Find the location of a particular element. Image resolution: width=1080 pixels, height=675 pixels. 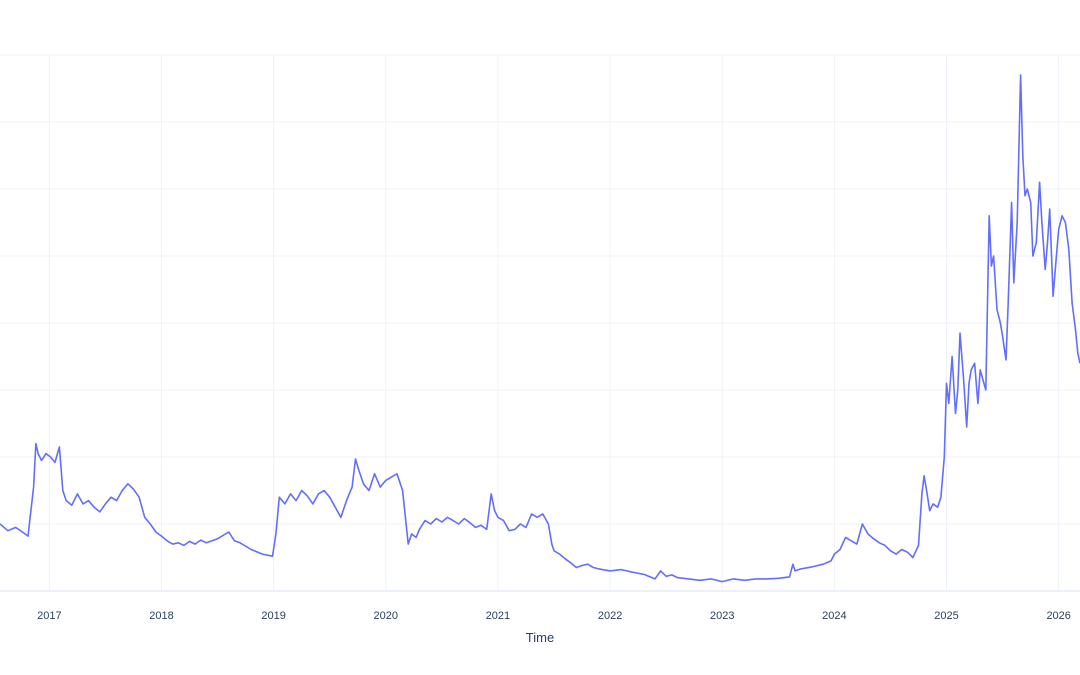

x-tick-label: 2018 is located at coordinates (161, 616).